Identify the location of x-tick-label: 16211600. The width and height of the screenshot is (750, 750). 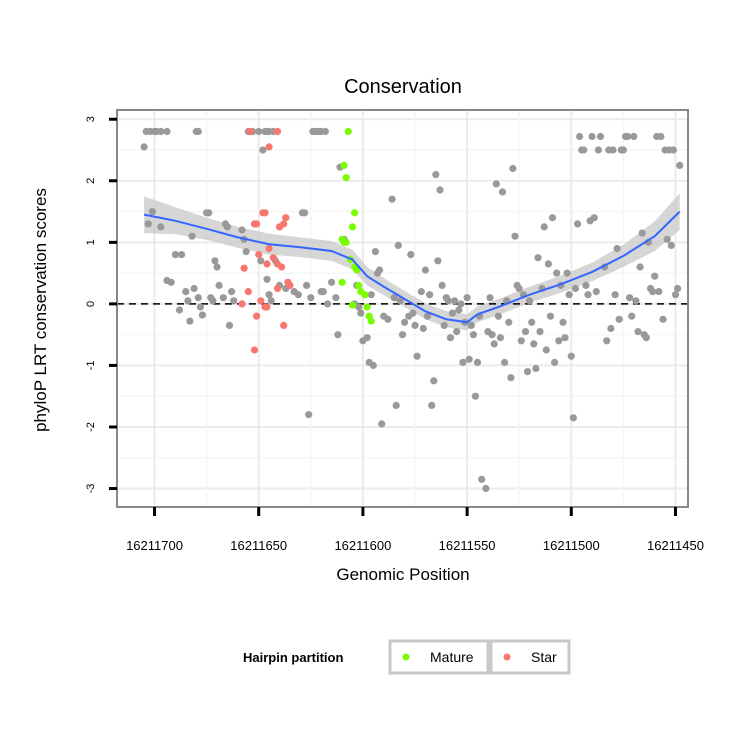
(362, 545).